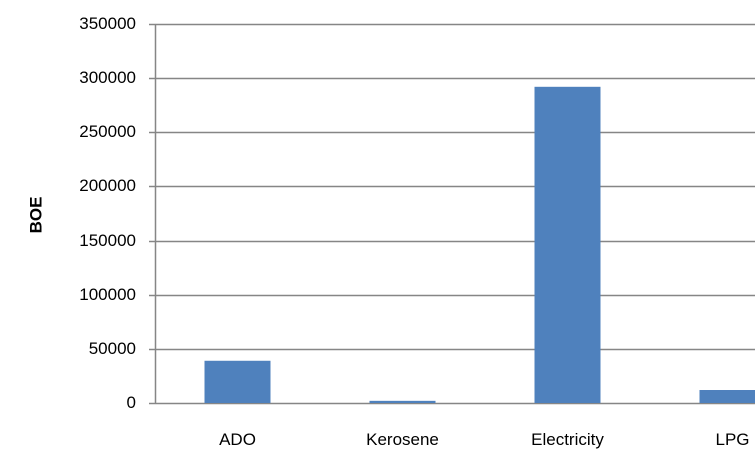 This screenshot has height=455, width=755. What do you see at coordinates (35, 215) in the screenshot?
I see `y-axis-title: BOE` at bounding box center [35, 215].